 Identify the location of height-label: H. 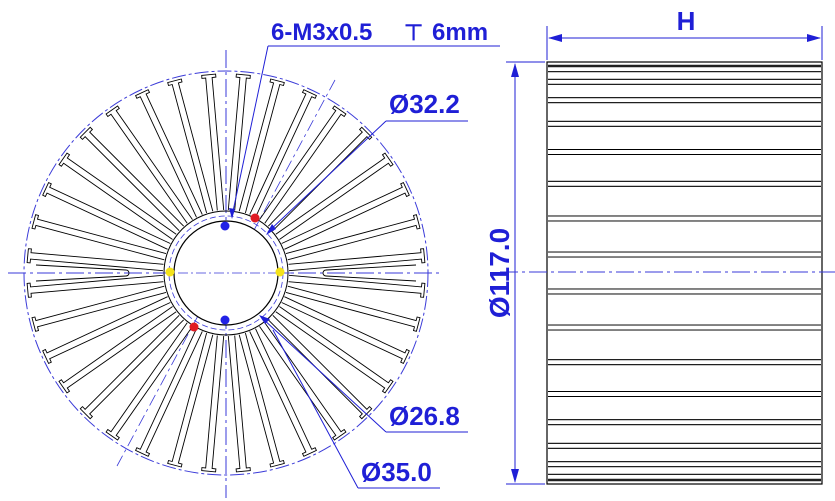
(686, 21).